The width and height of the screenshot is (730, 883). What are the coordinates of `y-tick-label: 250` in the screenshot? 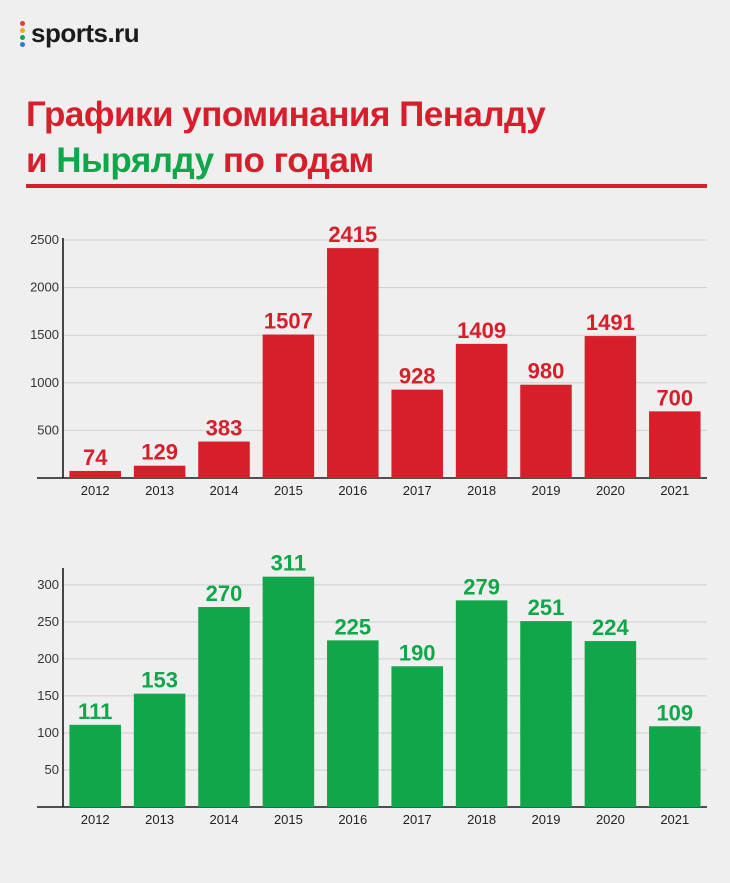 It's located at (48, 621).